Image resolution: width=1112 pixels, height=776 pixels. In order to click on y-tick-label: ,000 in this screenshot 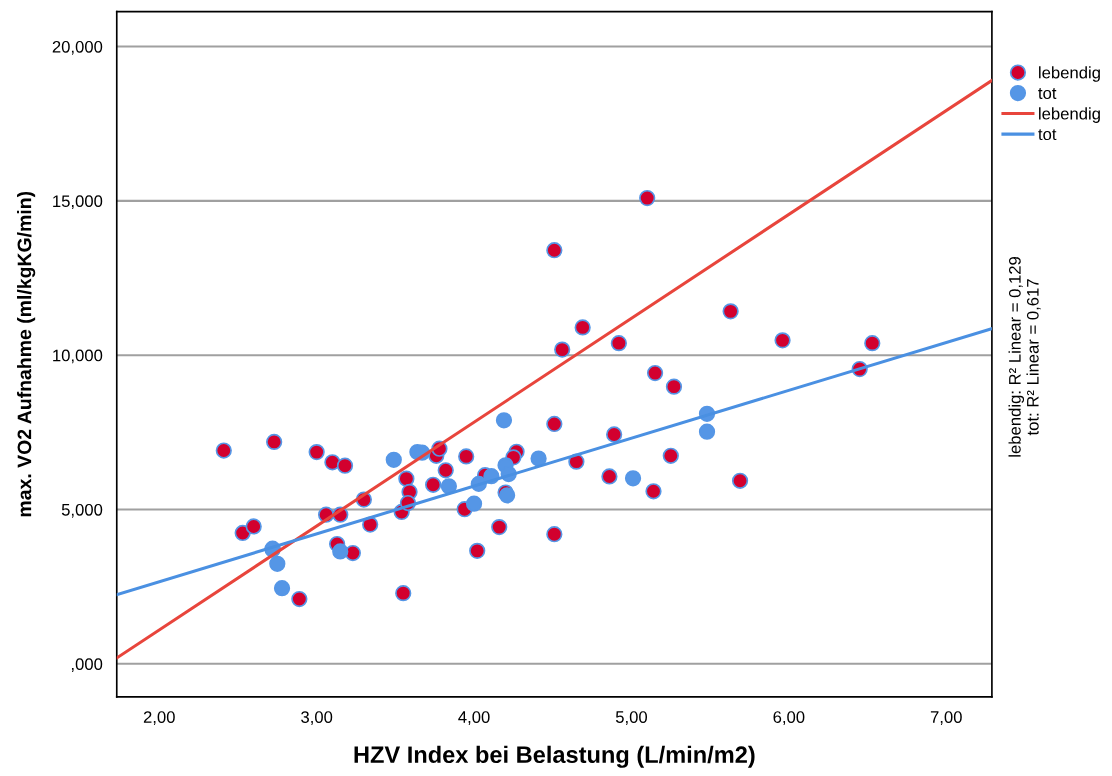, I will do `click(87, 665)`.